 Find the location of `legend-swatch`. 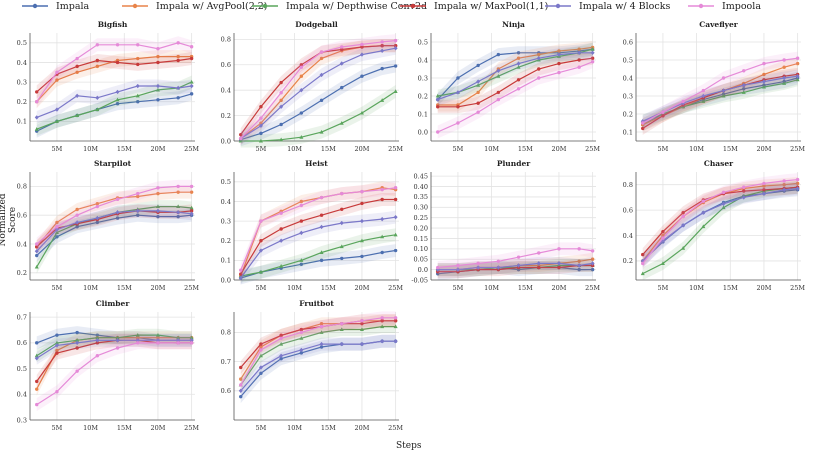

legend-swatch is located at coordinates (413, 6).